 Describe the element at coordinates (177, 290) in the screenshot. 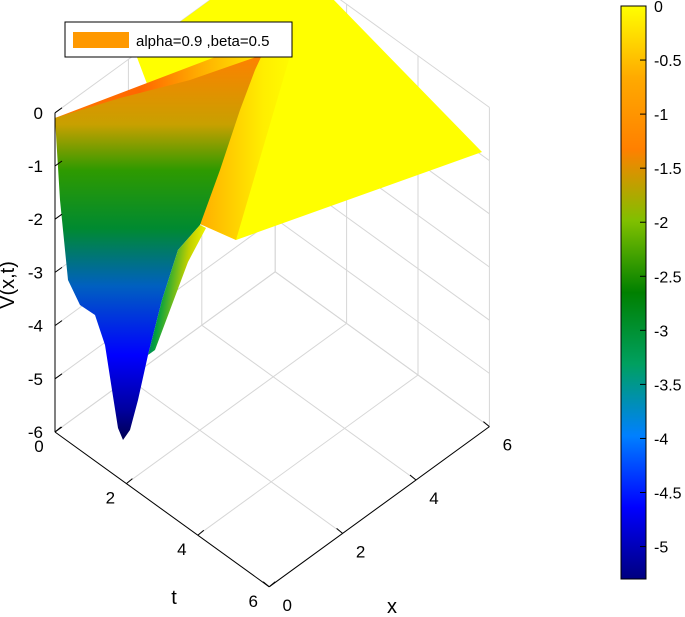

I see `surface-trough-side` at that location.